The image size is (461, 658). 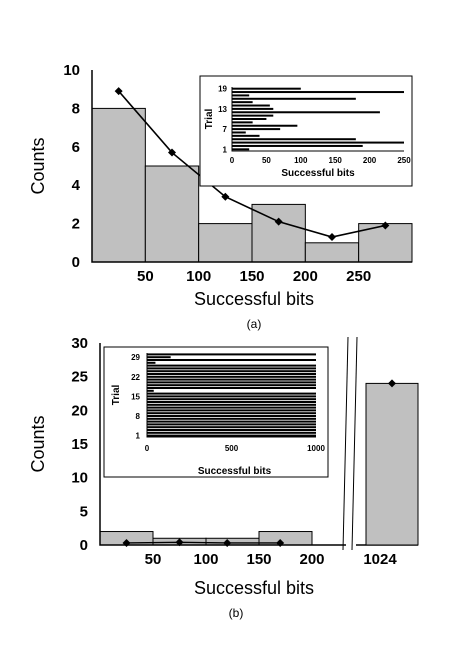 I want to click on inset-y-tick-label: 29, so click(x=135, y=357).